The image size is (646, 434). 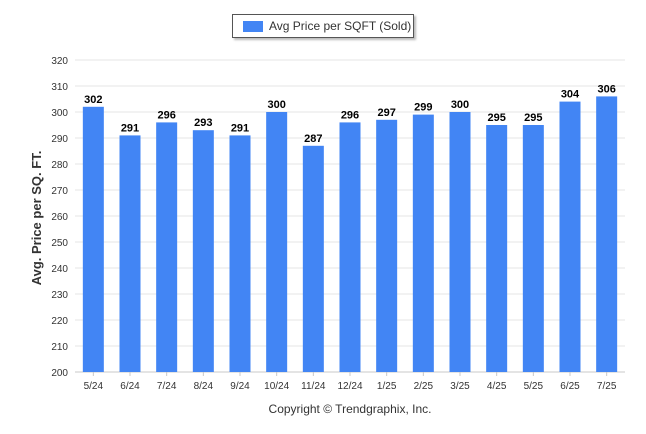 I want to click on y-axis-label: Avg. Price per SQ. FT., so click(x=36, y=218).